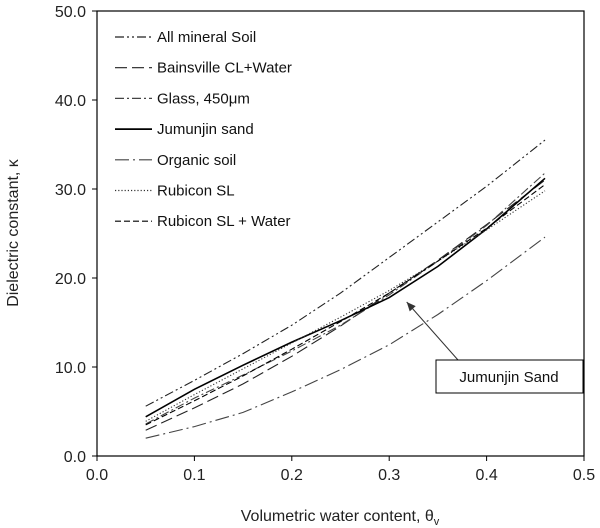 The image size is (600, 528). What do you see at coordinates (486, 475) in the screenshot?
I see `x-tick-label: 0.4` at bounding box center [486, 475].